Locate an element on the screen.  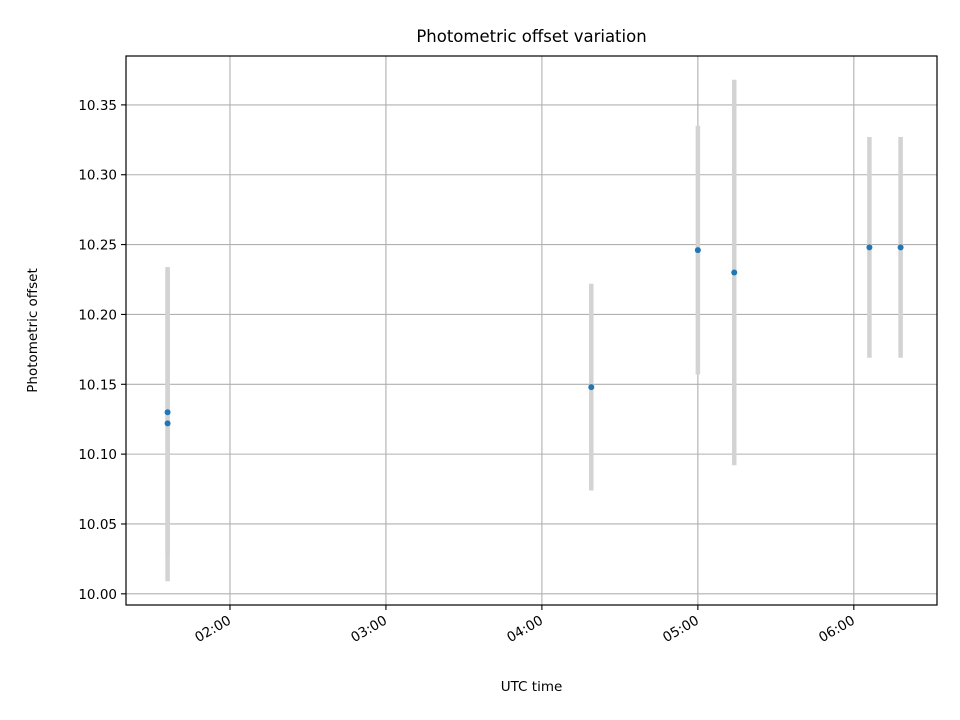
y-tick-label: 10.00 is located at coordinates (97, 595).